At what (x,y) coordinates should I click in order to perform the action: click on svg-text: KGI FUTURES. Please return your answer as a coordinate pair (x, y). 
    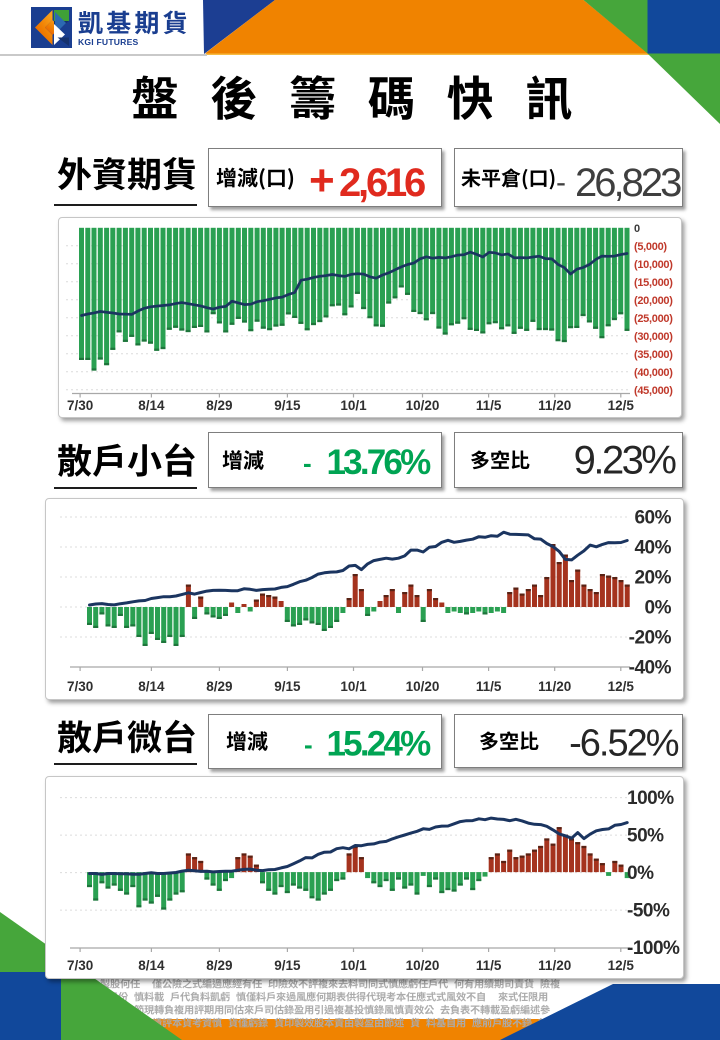
    Looking at the image, I should click on (108, 42).